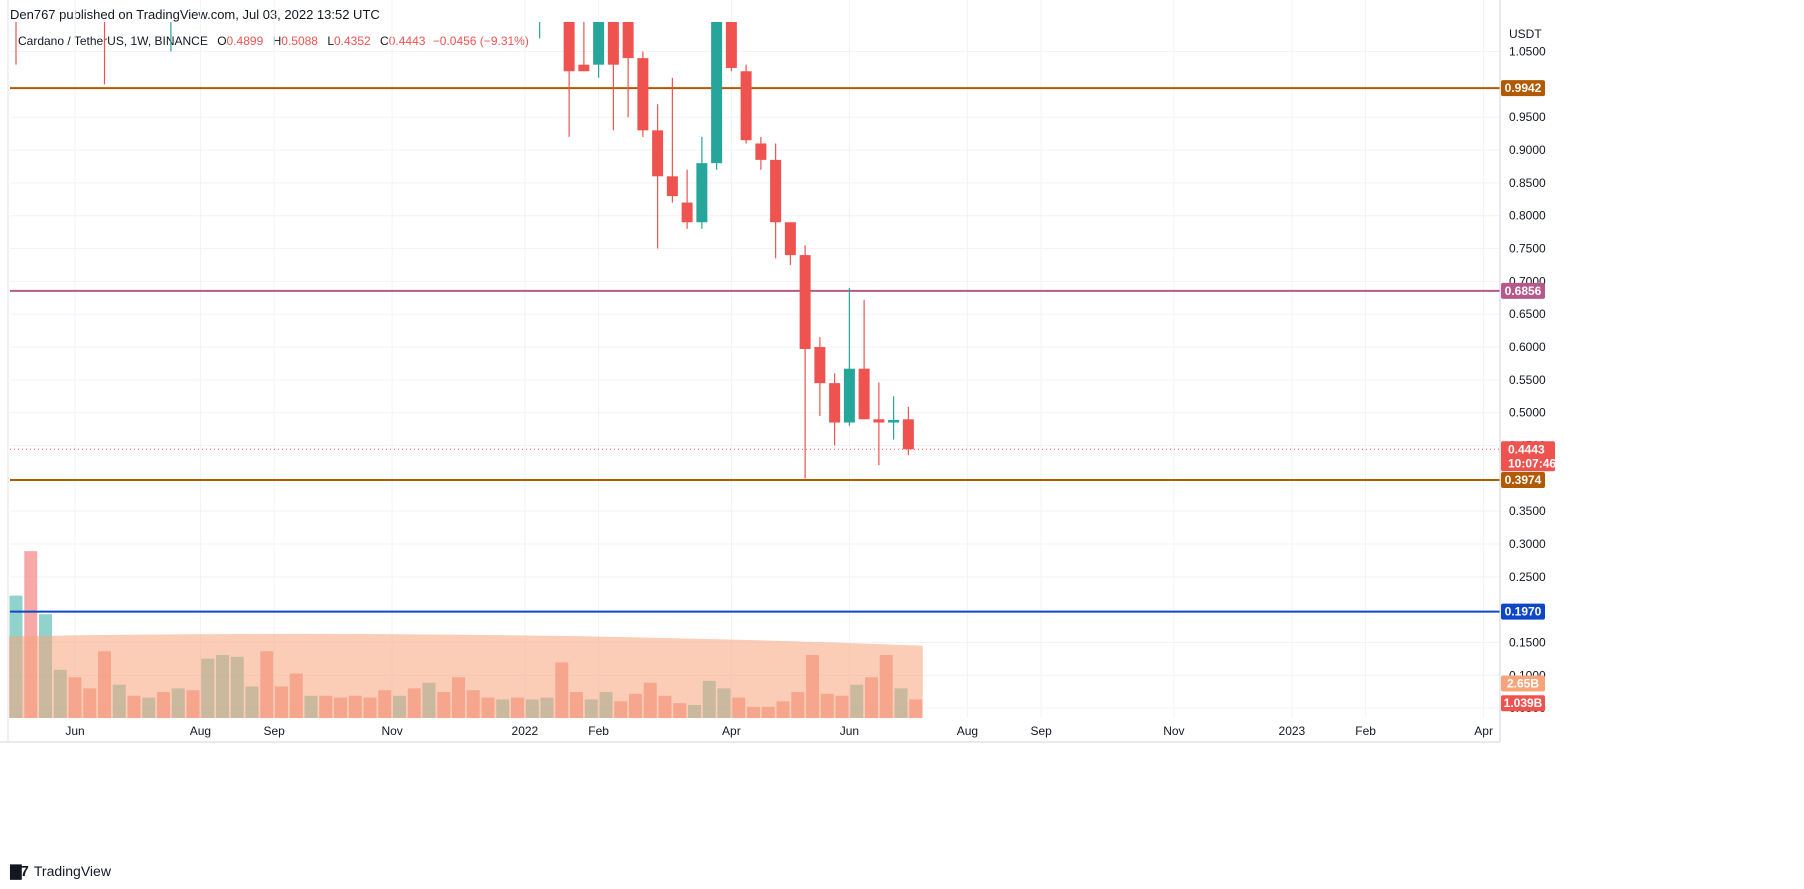  Describe the element at coordinates (1527, 413) in the screenshot. I see `price-tick-label: 0.5000` at that location.